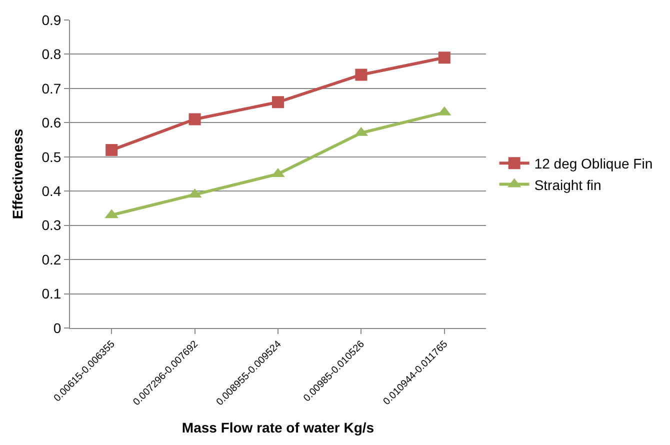 This screenshot has height=445, width=670. What do you see at coordinates (57, 328) in the screenshot?
I see `y-tick-label: 0` at bounding box center [57, 328].